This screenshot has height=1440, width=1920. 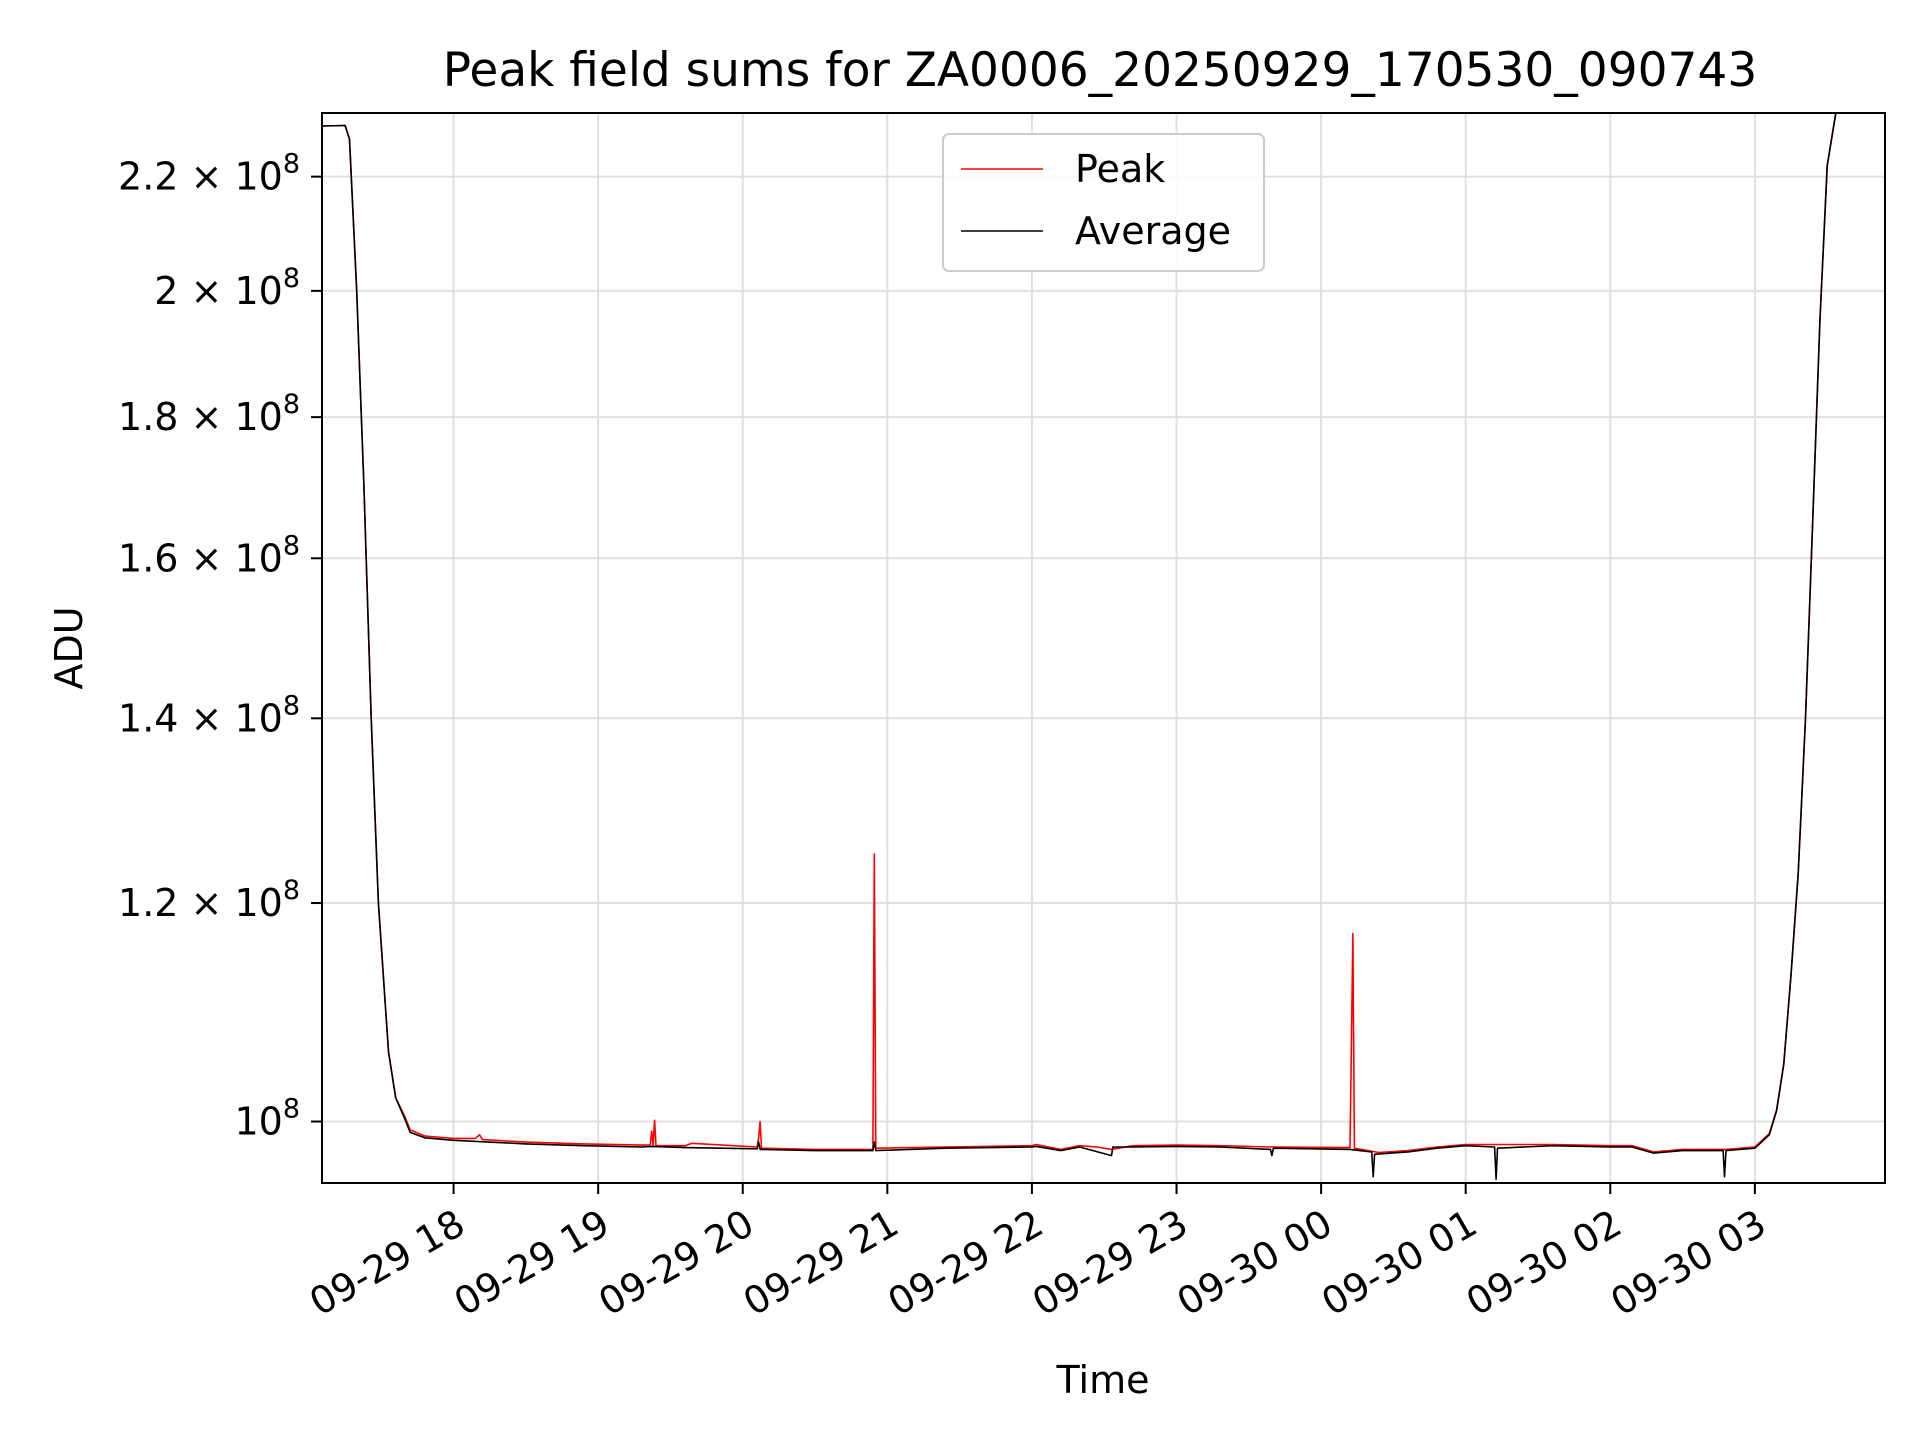 I want to click on legend-label-peak: Peak, so click(x=1120, y=169).